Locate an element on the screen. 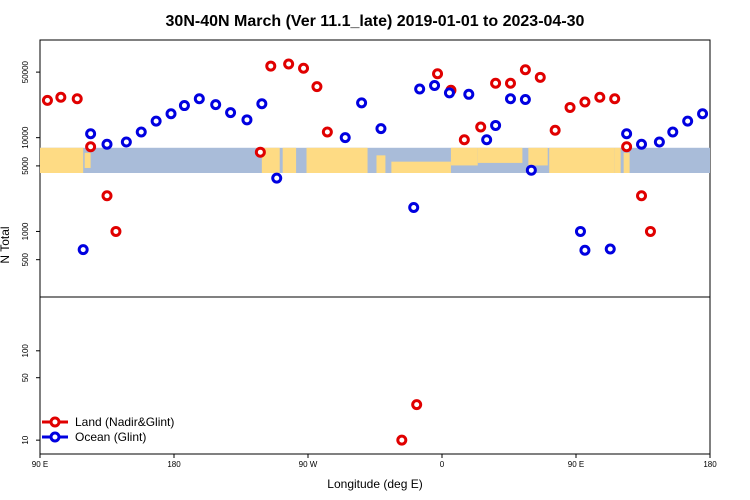 The image size is (750, 500). legend: Land (Nadir&Glint) Ocean (Glint) is located at coordinates (108, 429).